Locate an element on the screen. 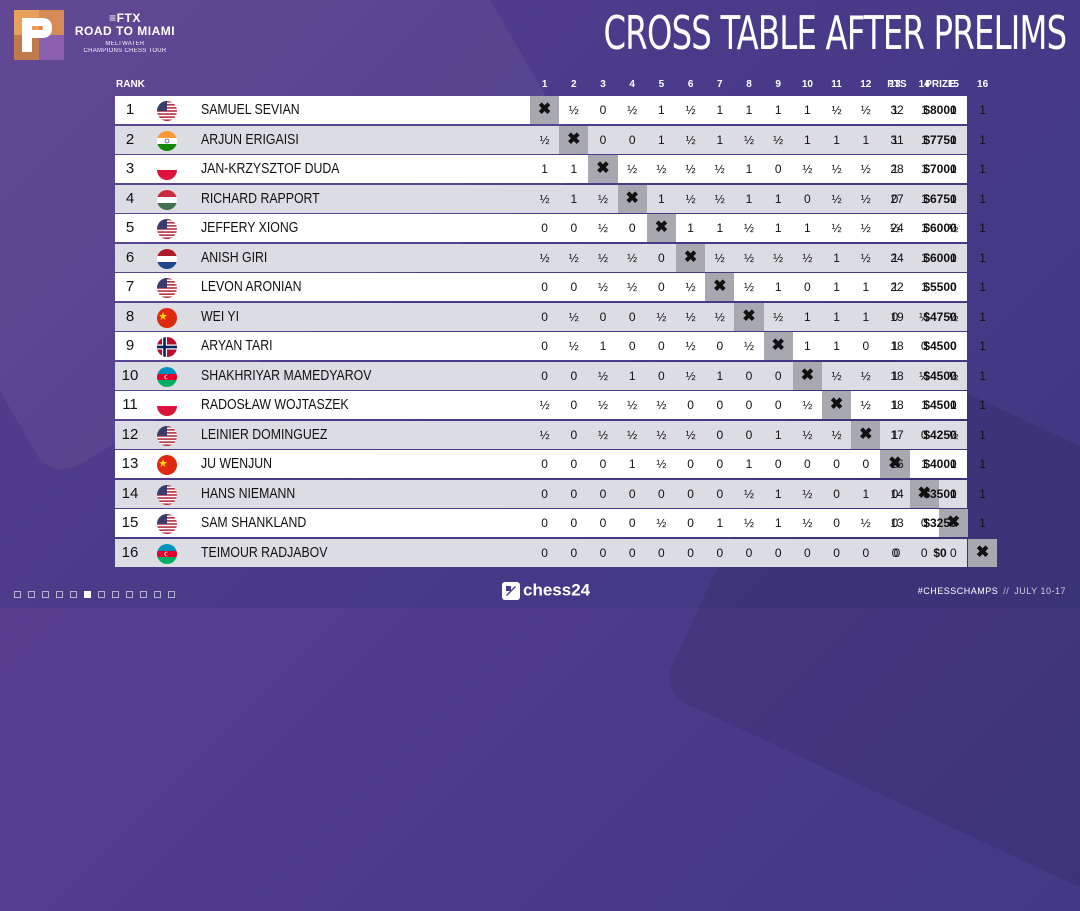 The image size is (1080, 911). round-header: 2 is located at coordinates (574, 84).